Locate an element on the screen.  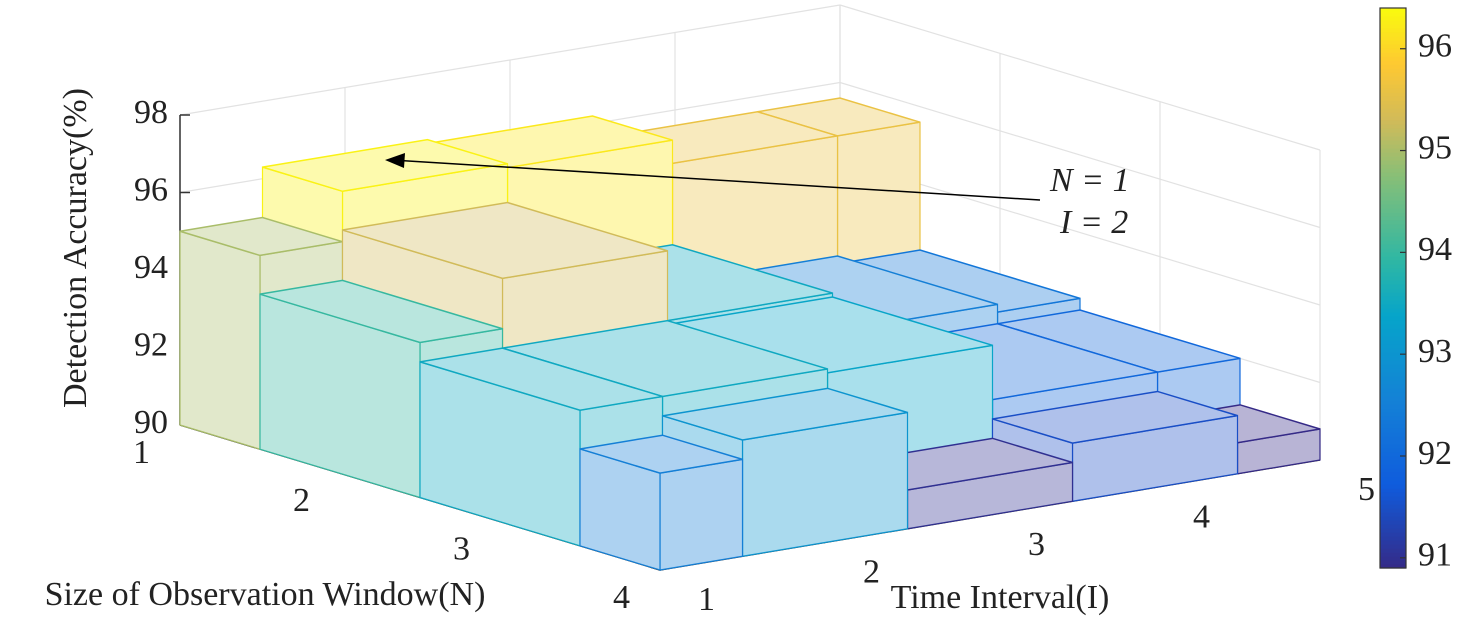
colorbar-tick-label: 94 is located at coordinates (1435, 249).